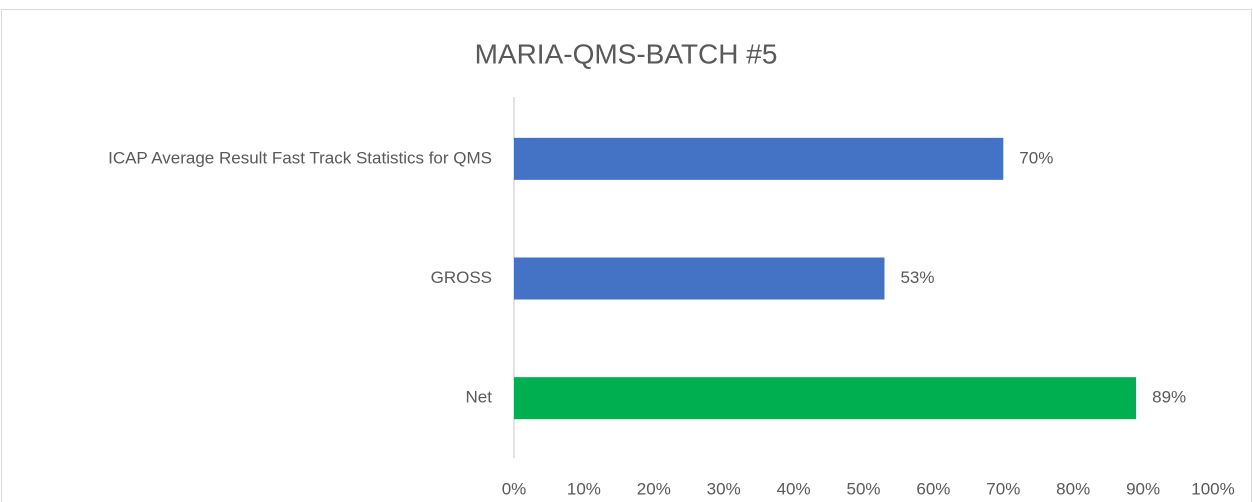 The height and width of the screenshot is (502, 1253). What do you see at coordinates (724, 488) in the screenshot?
I see `x-tick-label: 30%` at bounding box center [724, 488].